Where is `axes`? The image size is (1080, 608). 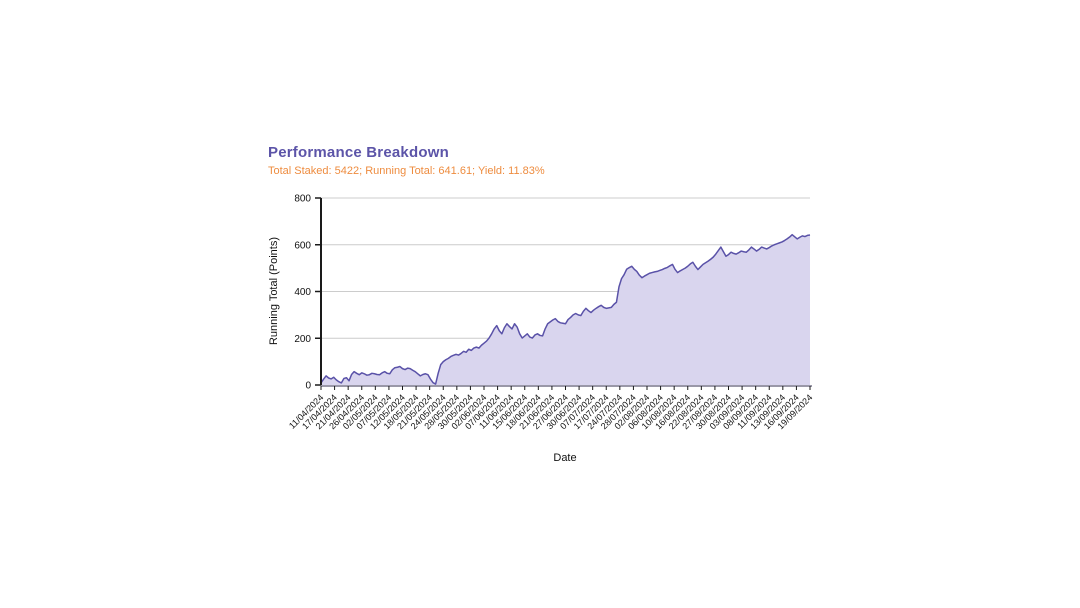
axes is located at coordinates (563, 293).